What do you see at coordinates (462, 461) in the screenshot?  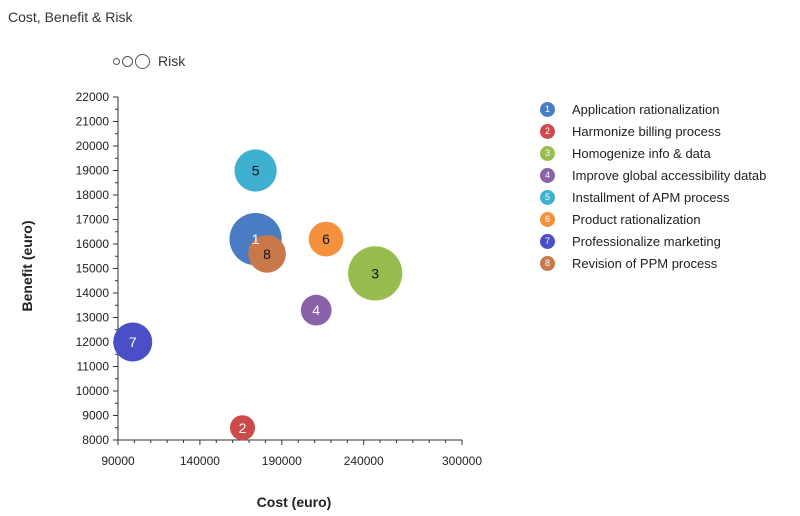 I see `x-tick-label: 300000` at bounding box center [462, 461].